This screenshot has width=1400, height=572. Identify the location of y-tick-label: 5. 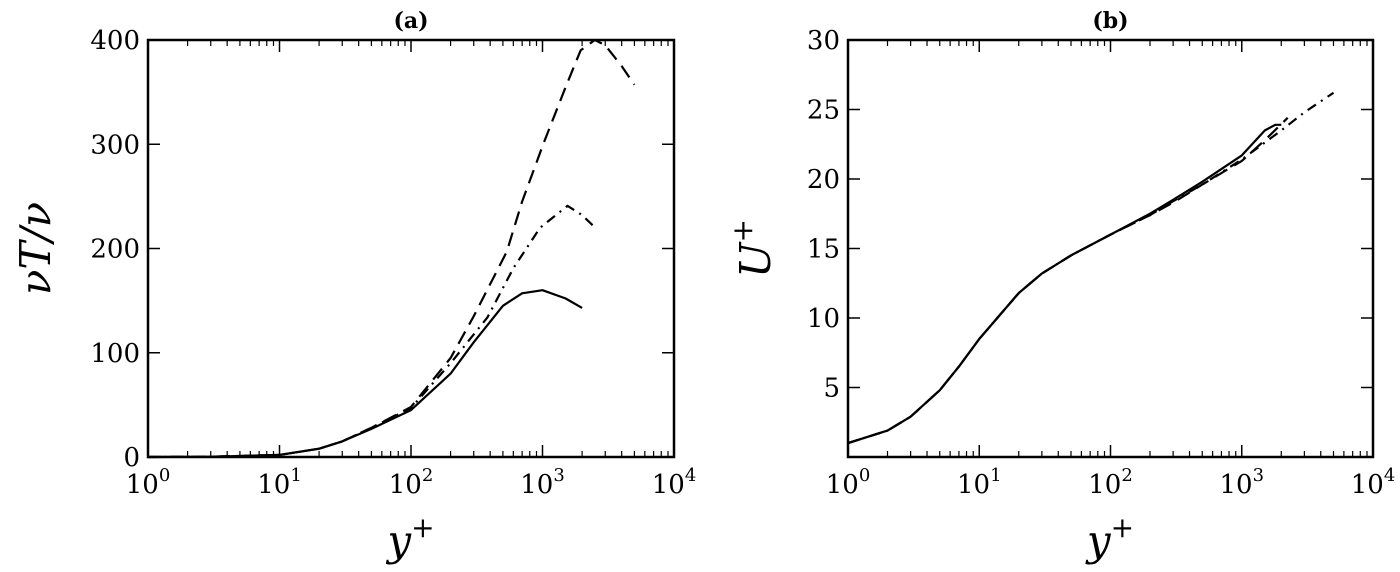
(831, 389).